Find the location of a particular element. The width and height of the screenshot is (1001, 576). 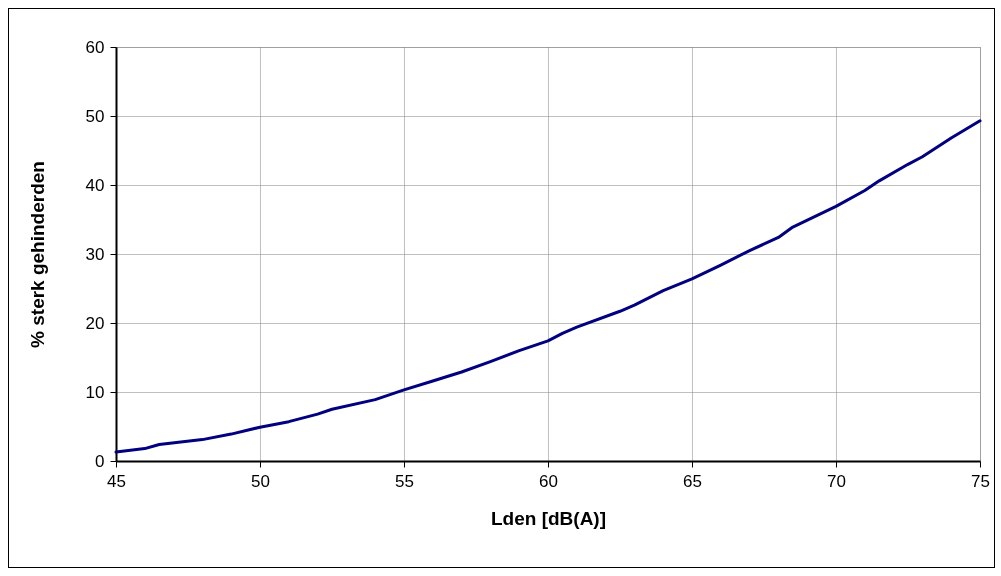

y-axis-title: % sterk gehinderden is located at coordinates (37, 254).